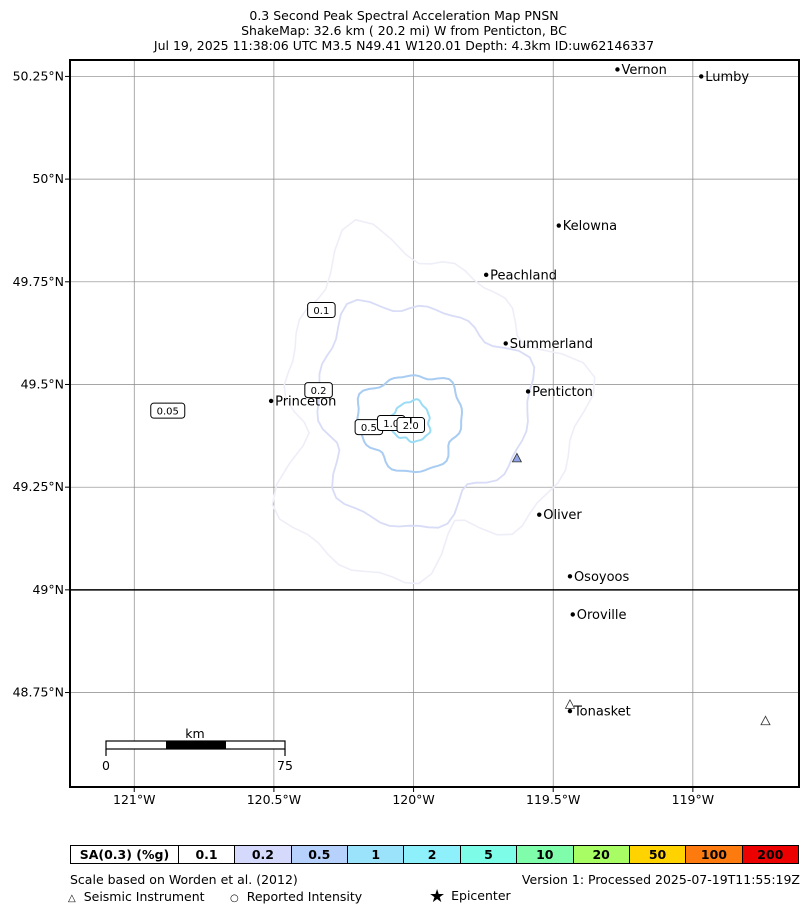 The width and height of the screenshot is (808, 913). What do you see at coordinates (48, 589) in the screenshot?
I see `lat-tick-label: 49°N` at bounding box center [48, 589].